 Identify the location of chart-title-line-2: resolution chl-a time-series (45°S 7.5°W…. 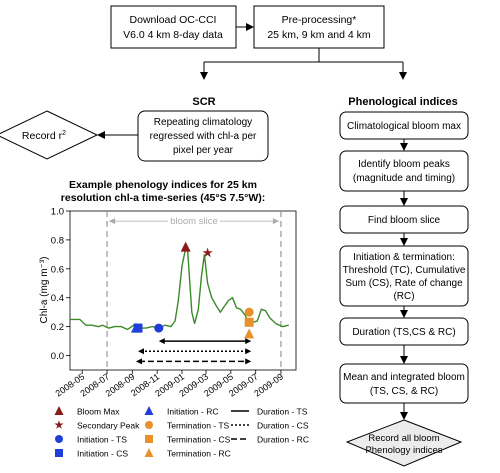
(163, 198).